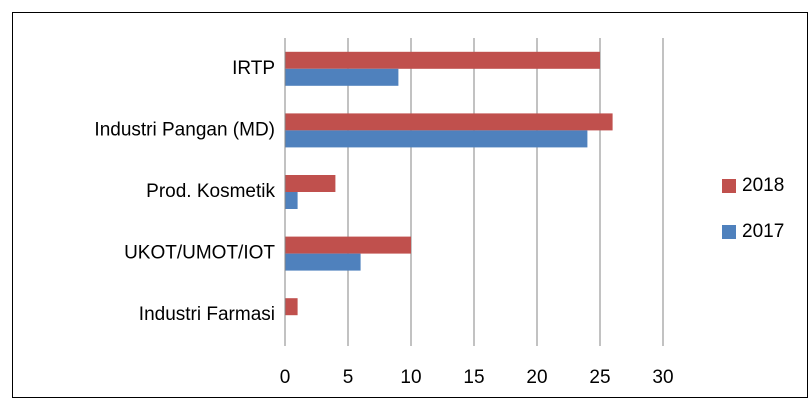 The width and height of the screenshot is (811, 403). Describe the element at coordinates (763, 231) in the screenshot. I see `legend-label: 2017` at that location.